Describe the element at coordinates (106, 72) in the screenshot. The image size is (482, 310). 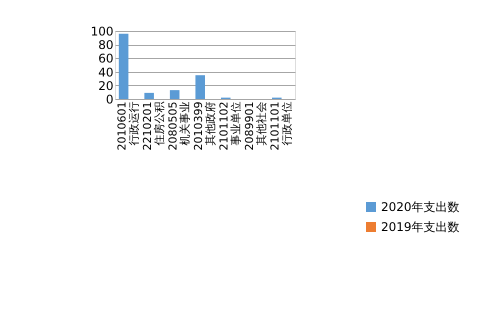
I see `y-tick-label: 40` at that location.